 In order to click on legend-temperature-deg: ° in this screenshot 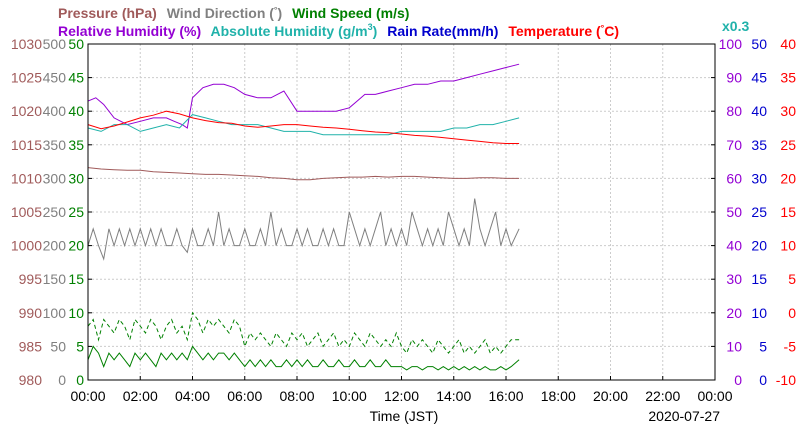, I will do `click(603, 28)`.